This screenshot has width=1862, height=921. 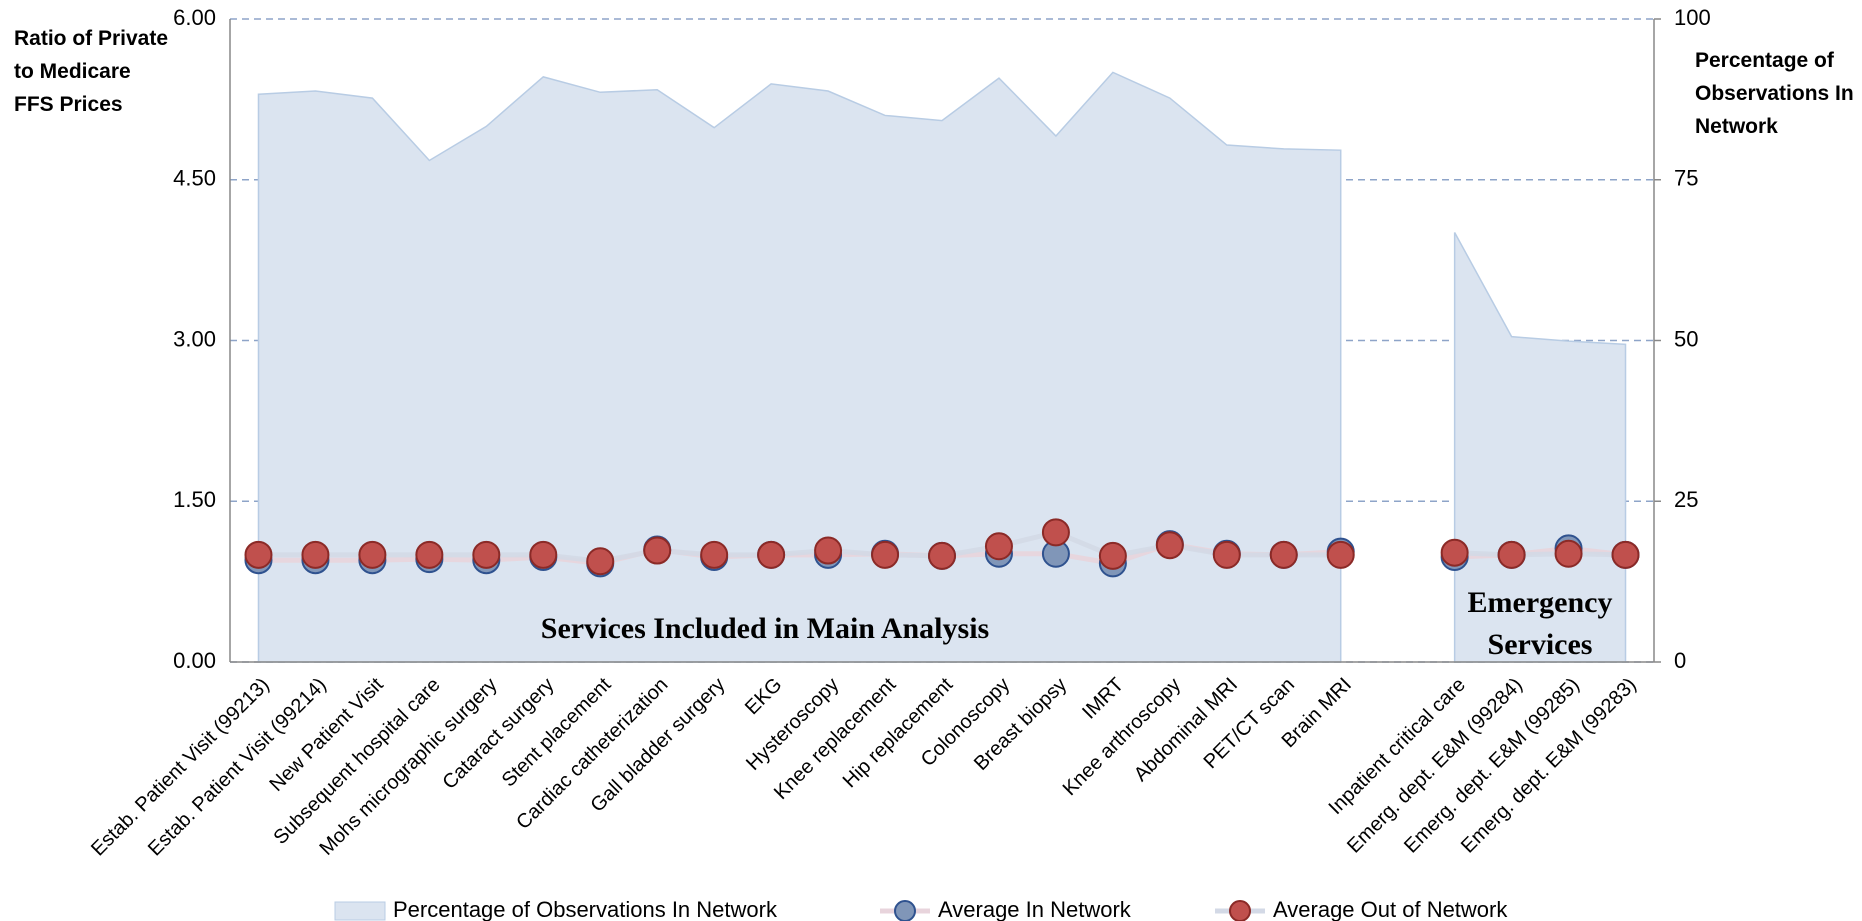 What do you see at coordinates (1540, 623) in the screenshot?
I see `annotation: Emergency Services` at bounding box center [1540, 623].